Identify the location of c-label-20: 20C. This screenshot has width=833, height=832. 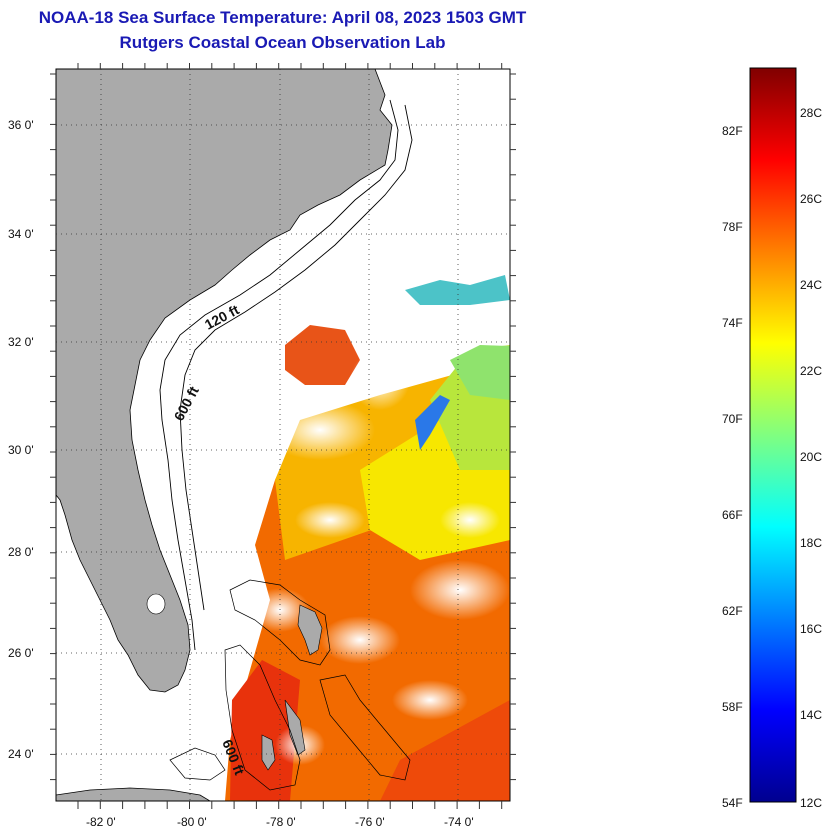
(811, 457).